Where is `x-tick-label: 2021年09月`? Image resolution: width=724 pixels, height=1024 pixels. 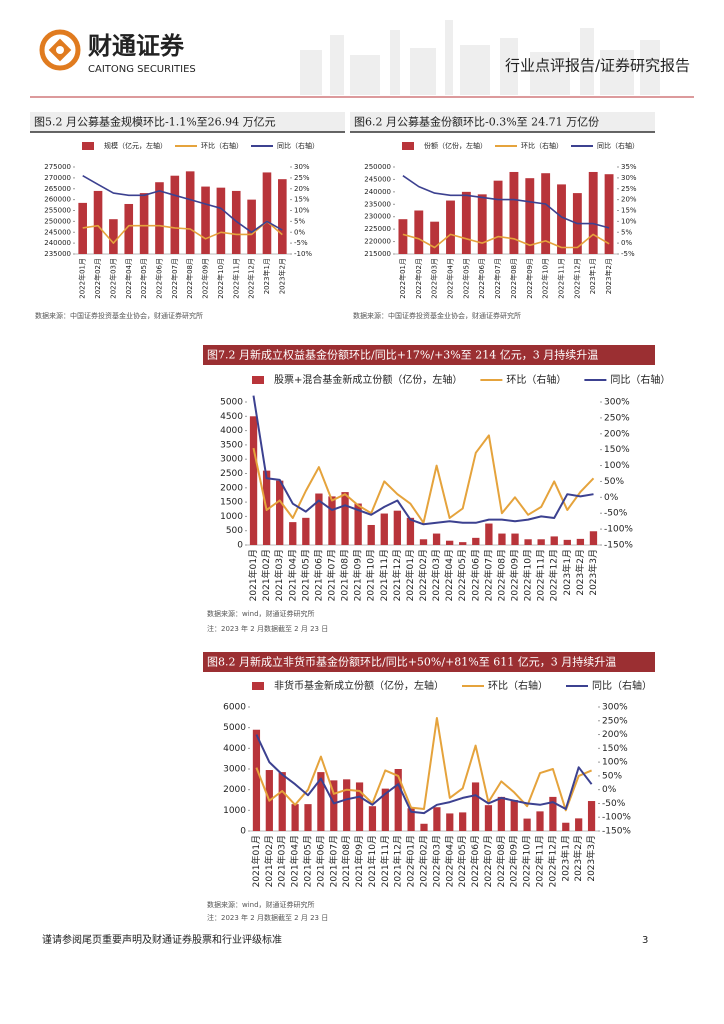 x-tick-label: 2021年09月 is located at coordinates (359, 861).